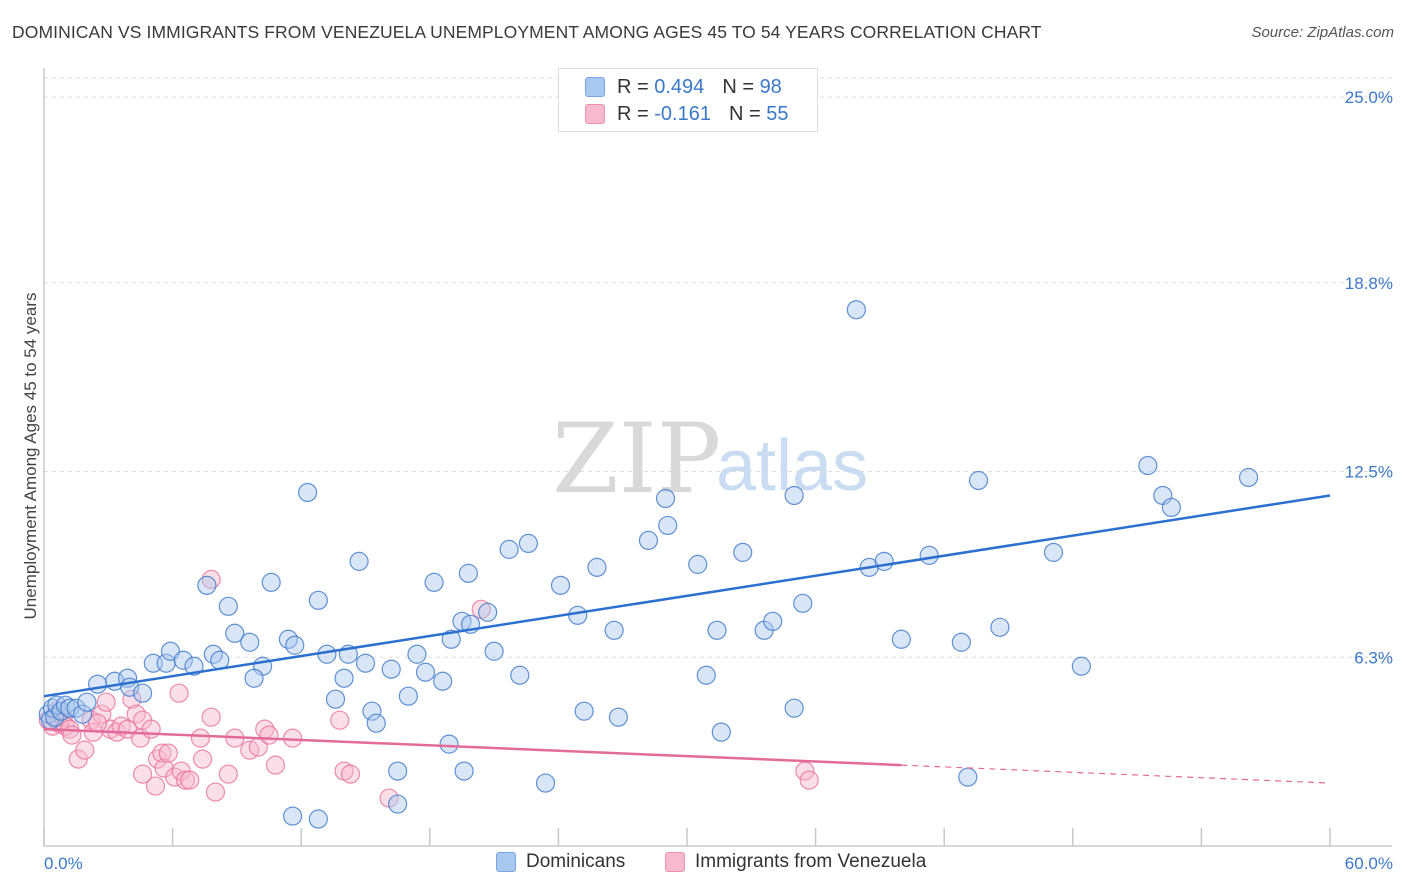 The height and width of the screenshot is (892, 1406). I want to click on legend-r-label: R =, so click(633, 113).